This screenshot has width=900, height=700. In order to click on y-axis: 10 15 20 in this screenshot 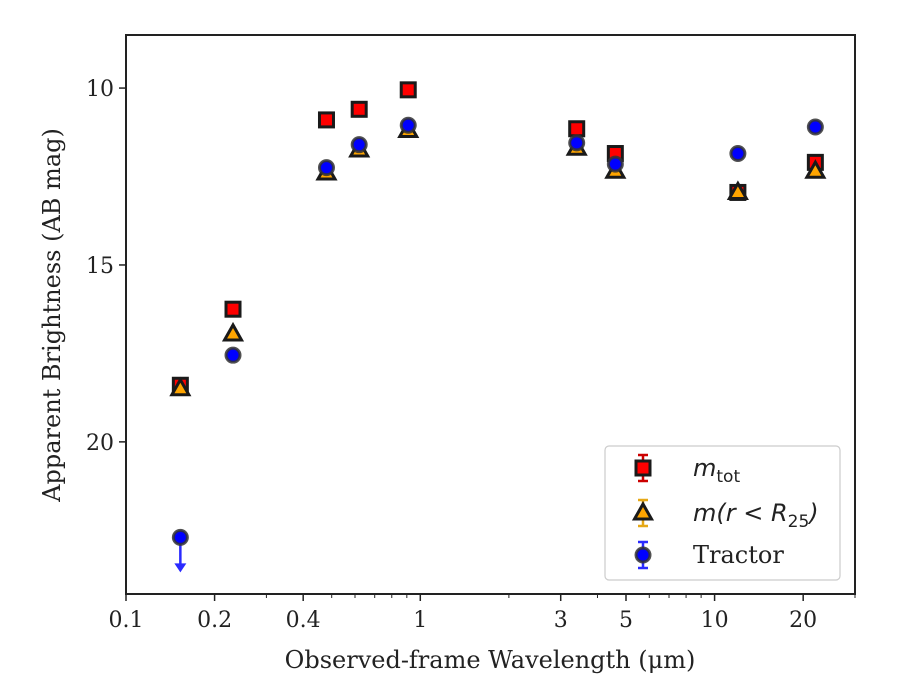, I will do `click(106, 266)`.